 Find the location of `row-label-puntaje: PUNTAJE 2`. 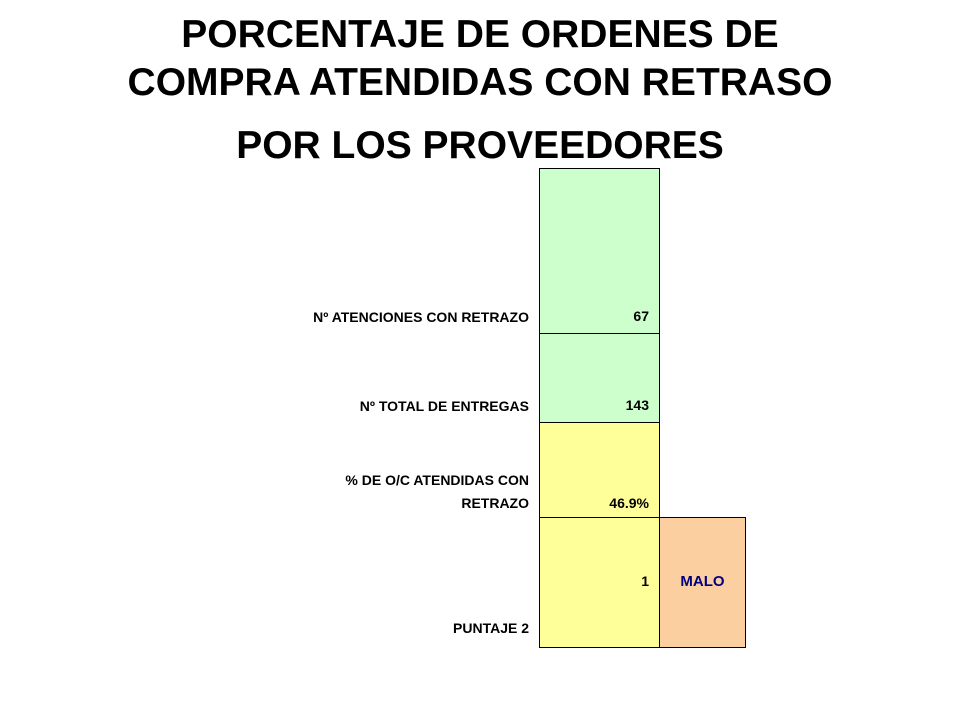

row-label-puntaje: PUNTAJE 2 is located at coordinates (491, 628).